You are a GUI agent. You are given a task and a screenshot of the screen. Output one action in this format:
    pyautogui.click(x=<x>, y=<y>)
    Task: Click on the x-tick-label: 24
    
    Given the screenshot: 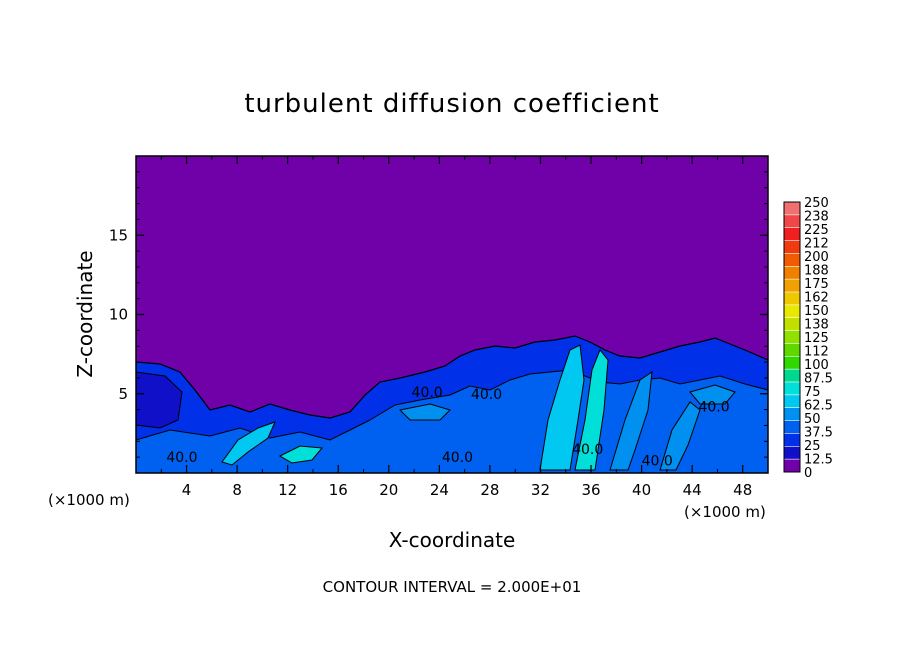 What is the action you would take?
    pyautogui.click(x=439, y=490)
    